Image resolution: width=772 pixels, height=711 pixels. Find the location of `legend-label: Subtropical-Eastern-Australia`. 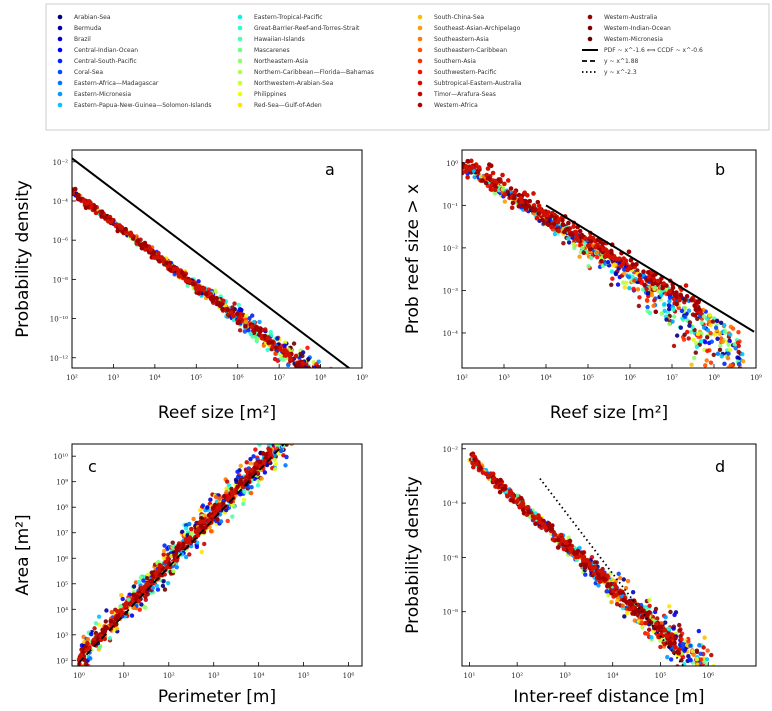

legend-label: Subtropical-Eastern-Australia is located at coordinates (478, 83).